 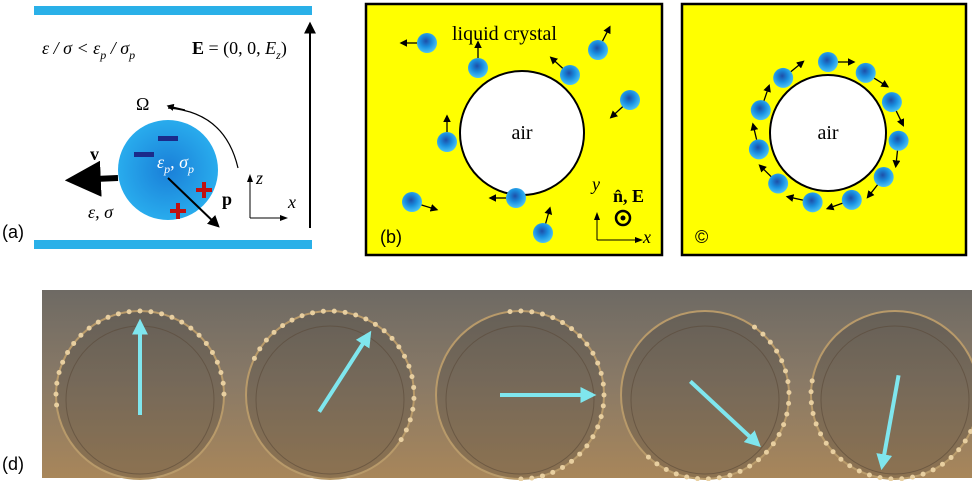 I want to click on axis-y: y, so click(x=595, y=184).